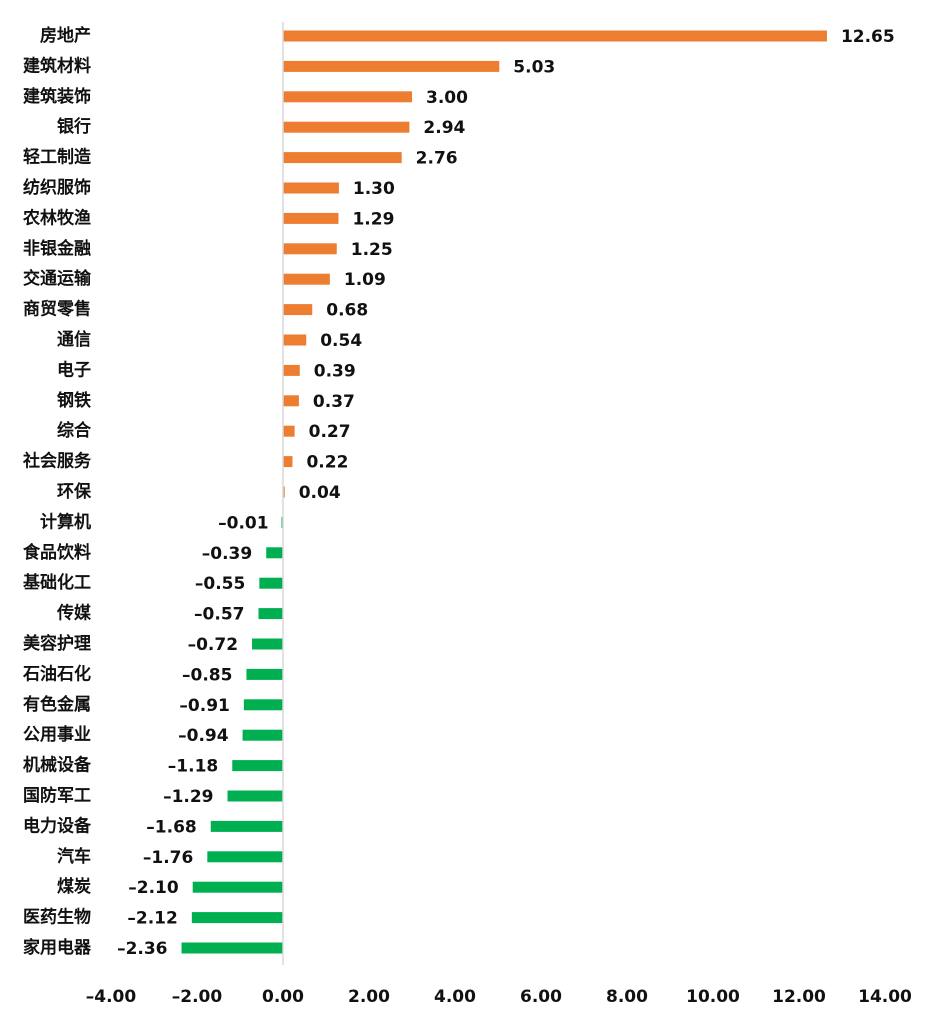 This screenshot has width=925, height=1012. I want to click on category-label: 基础化工, so click(56, 582).